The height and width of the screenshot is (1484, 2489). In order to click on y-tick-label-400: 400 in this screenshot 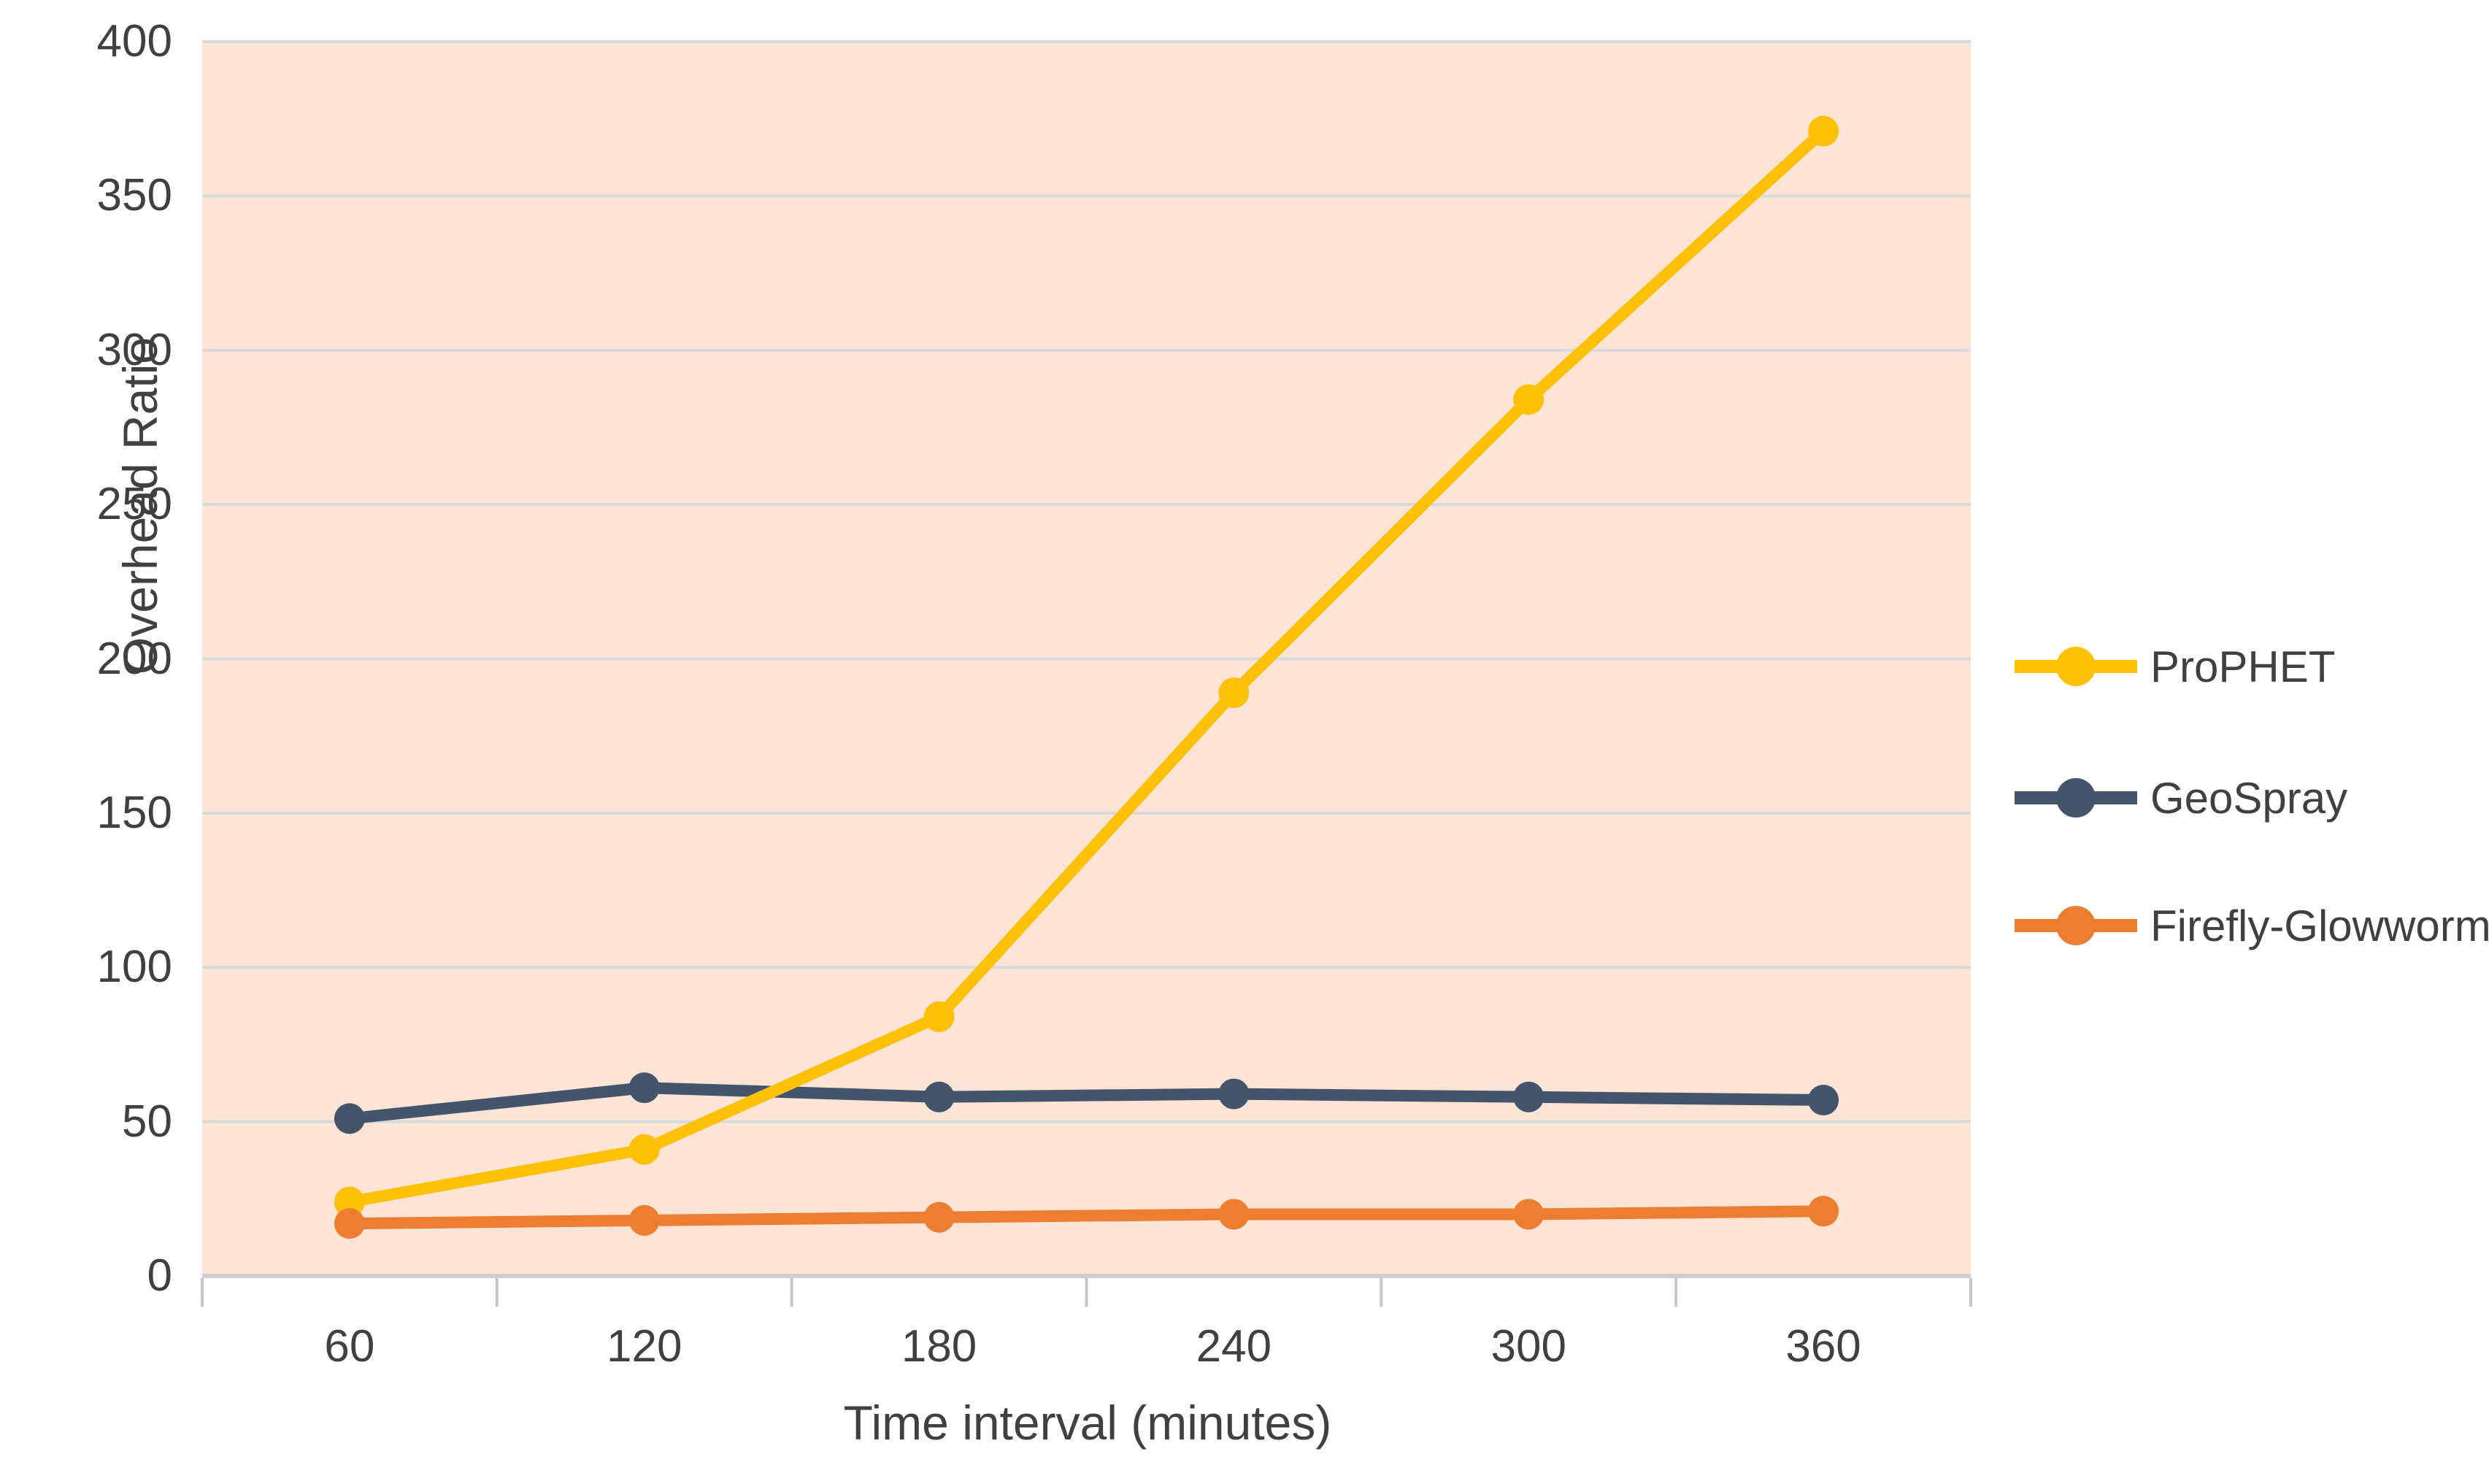, I will do `click(134, 41)`.